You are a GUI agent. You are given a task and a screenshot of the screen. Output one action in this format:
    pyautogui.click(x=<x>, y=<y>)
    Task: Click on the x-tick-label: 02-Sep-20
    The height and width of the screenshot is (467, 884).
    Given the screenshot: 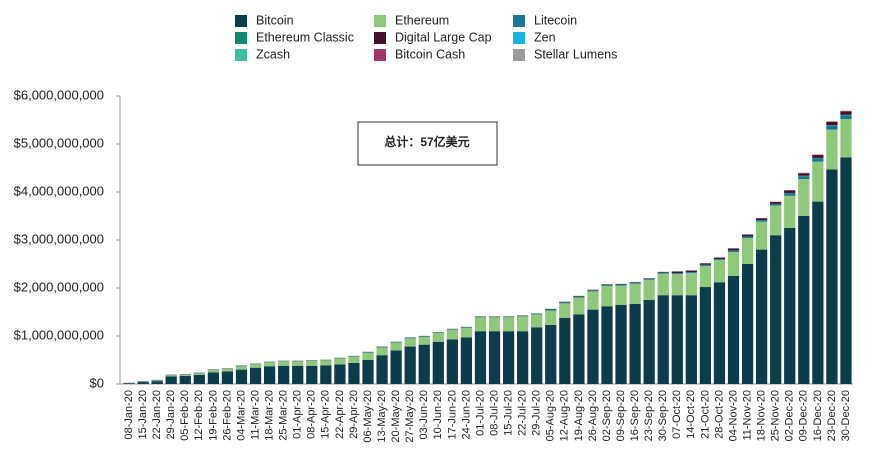 What is the action you would take?
    pyautogui.click(x=607, y=415)
    